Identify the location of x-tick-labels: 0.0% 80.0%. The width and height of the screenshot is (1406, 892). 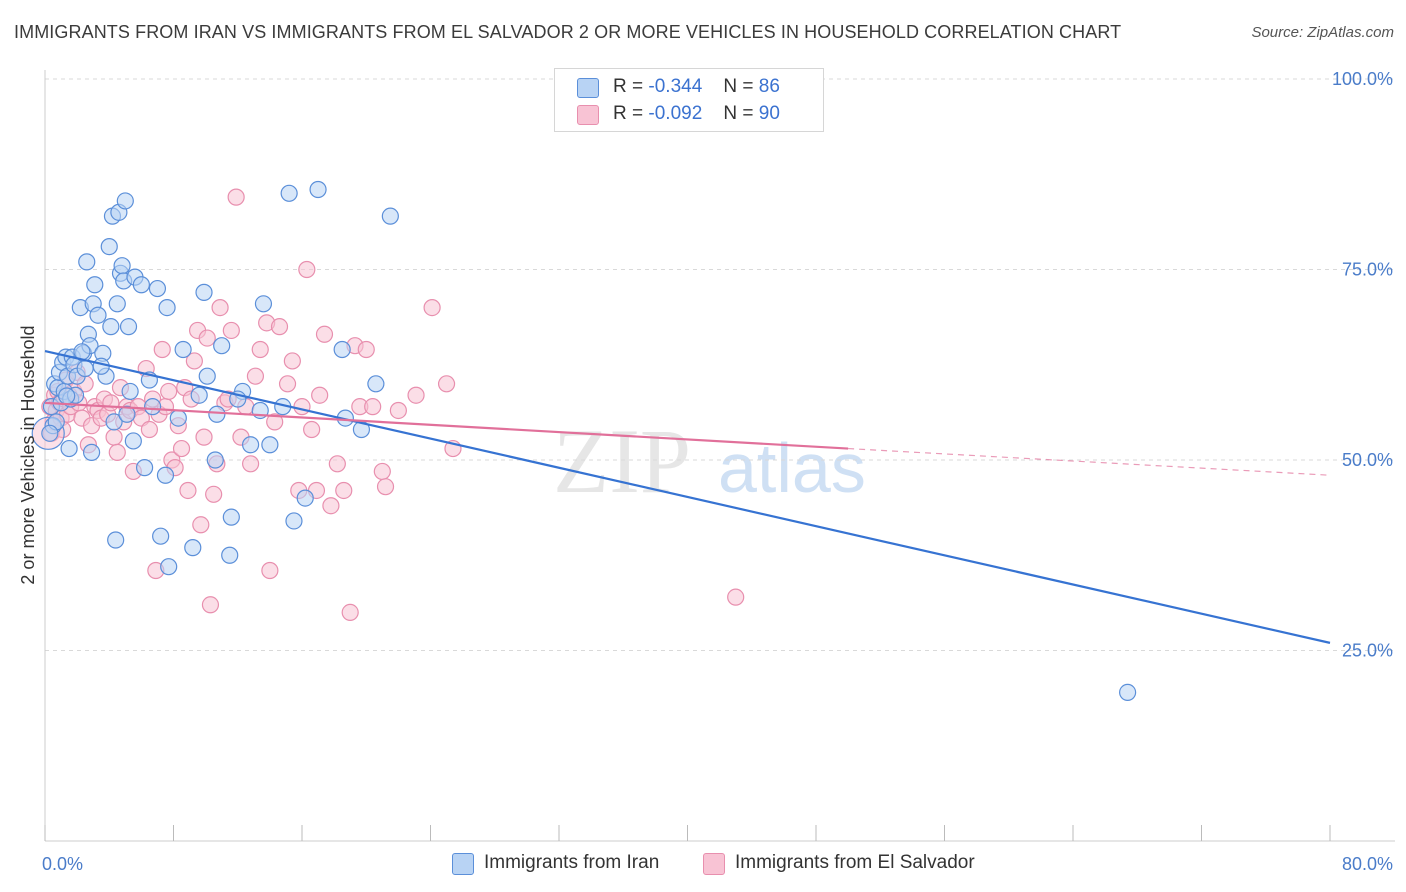
(717, 864).